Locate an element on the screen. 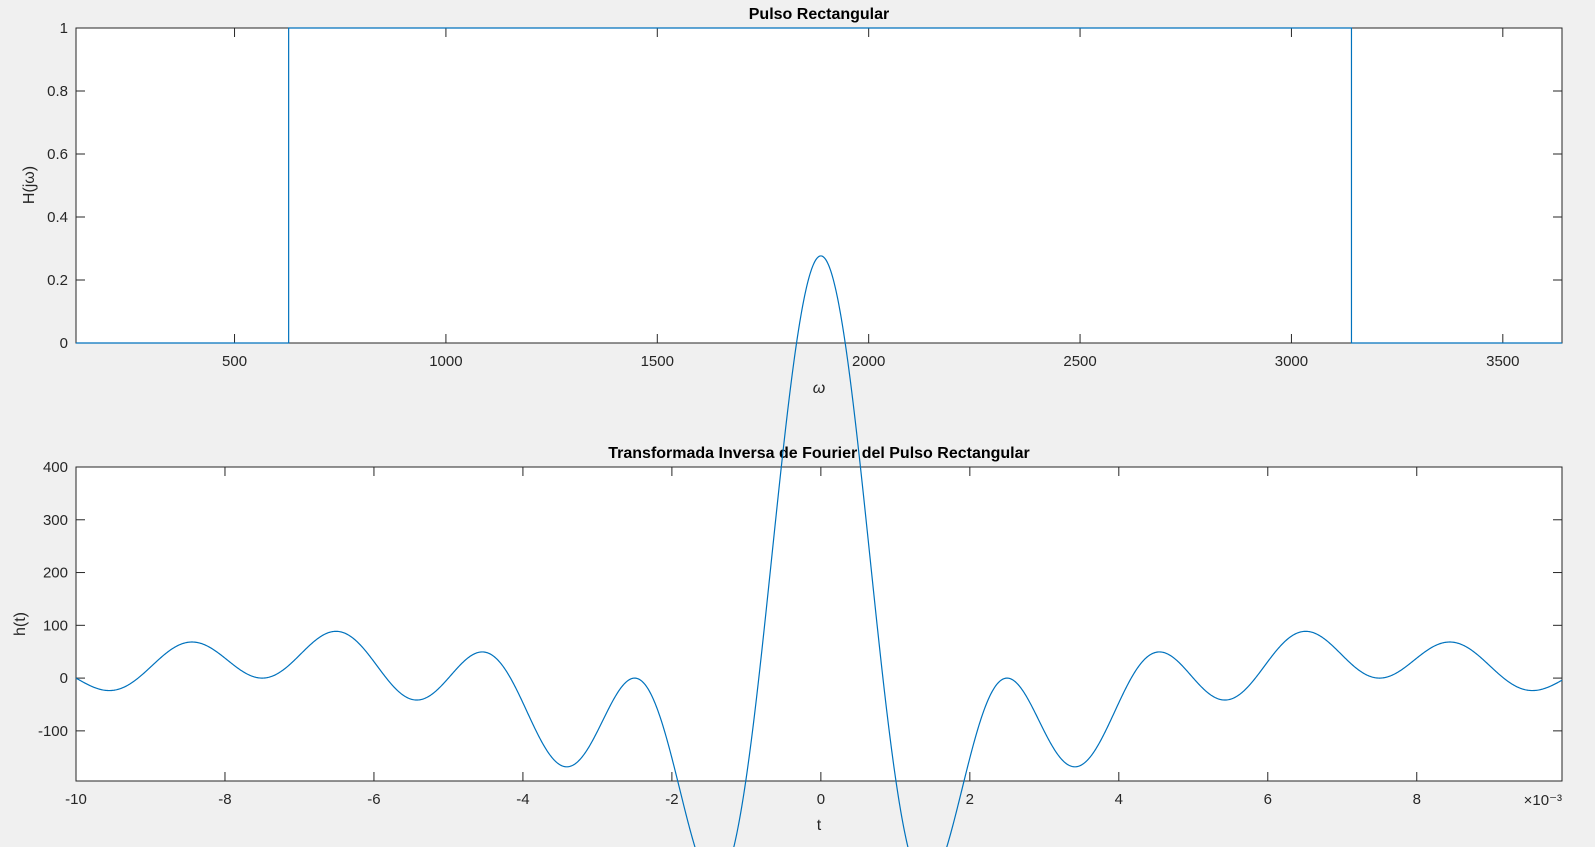 The width and height of the screenshot is (1595, 847). x-tick-label: 500 is located at coordinates (234, 361).